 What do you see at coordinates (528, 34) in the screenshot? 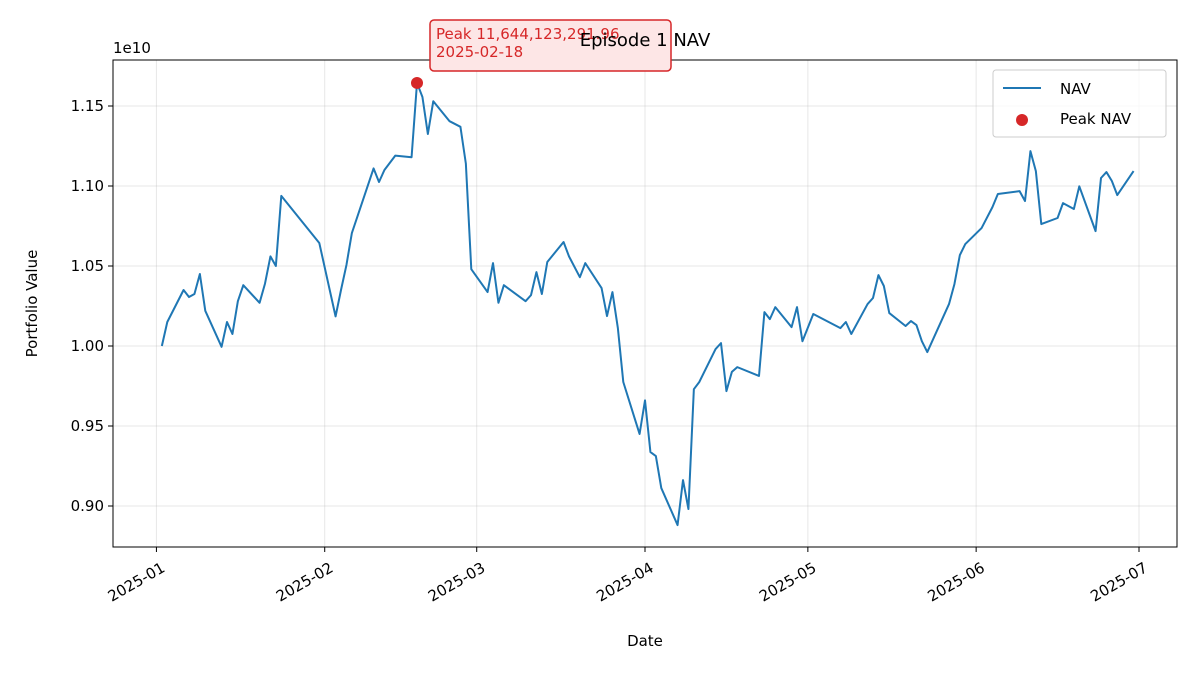
I see `annotation-text: Peak 11,644,123,291.96` at bounding box center [528, 34].